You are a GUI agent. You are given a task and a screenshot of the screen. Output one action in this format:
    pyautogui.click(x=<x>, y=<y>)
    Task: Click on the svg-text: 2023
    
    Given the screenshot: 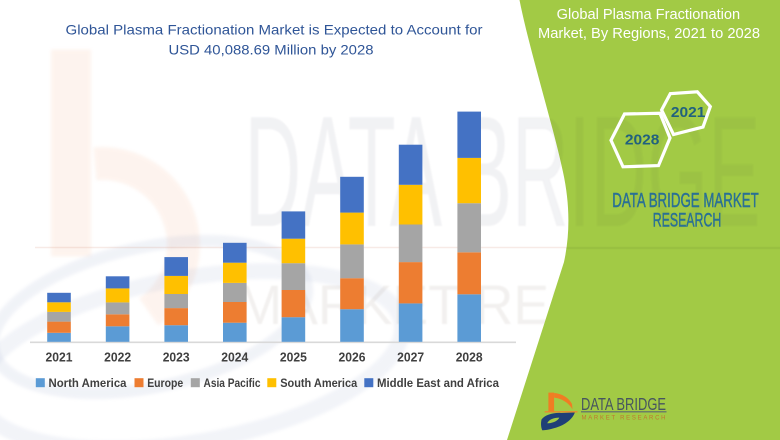 What is the action you would take?
    pyautogui.click(x=176, y=358)
    